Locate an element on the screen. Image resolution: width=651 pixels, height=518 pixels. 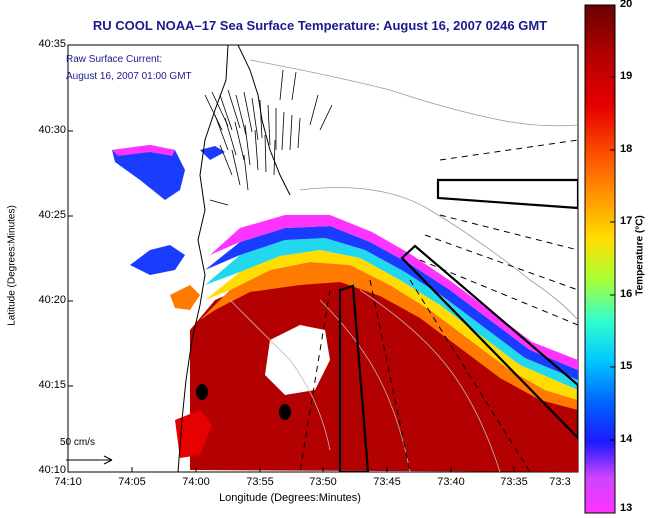
y-tick-label: 40:15 is located at coordinates (40, 385).